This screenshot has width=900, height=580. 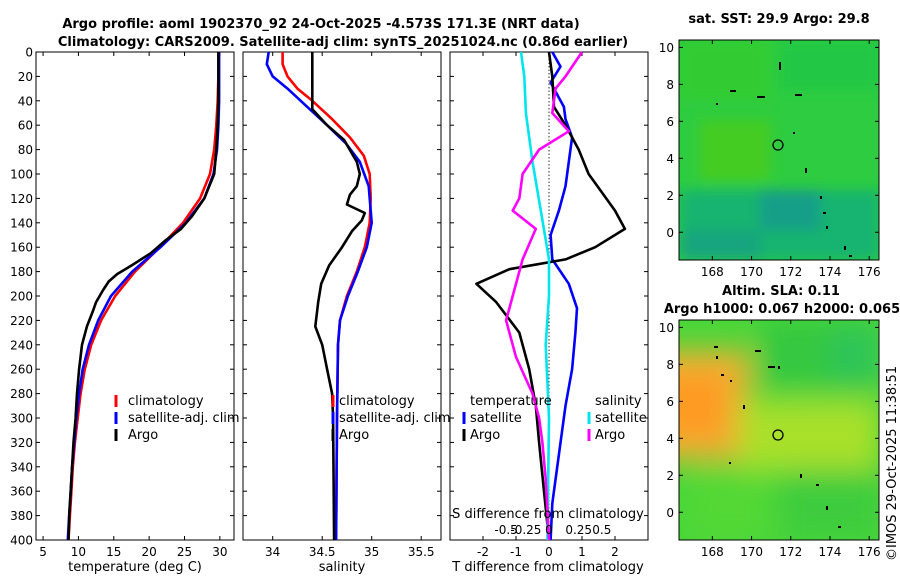 I want to click on x-tick-label: -1, so click(x=516, y=552).